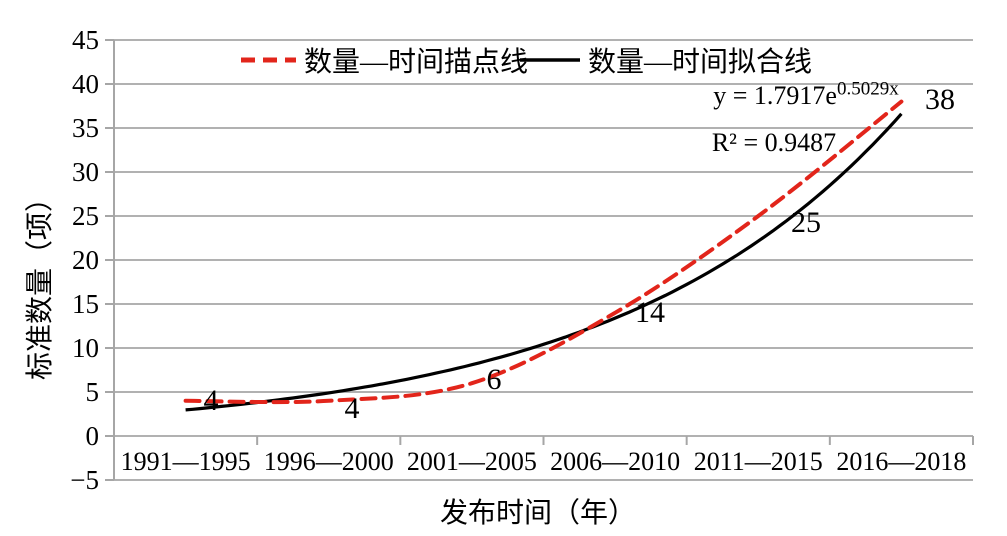  What do you see at coordinates (40, 282) in the screenshot?
I see `y-axis-title: 标准数量（项）` at bounding box center [40, 282].